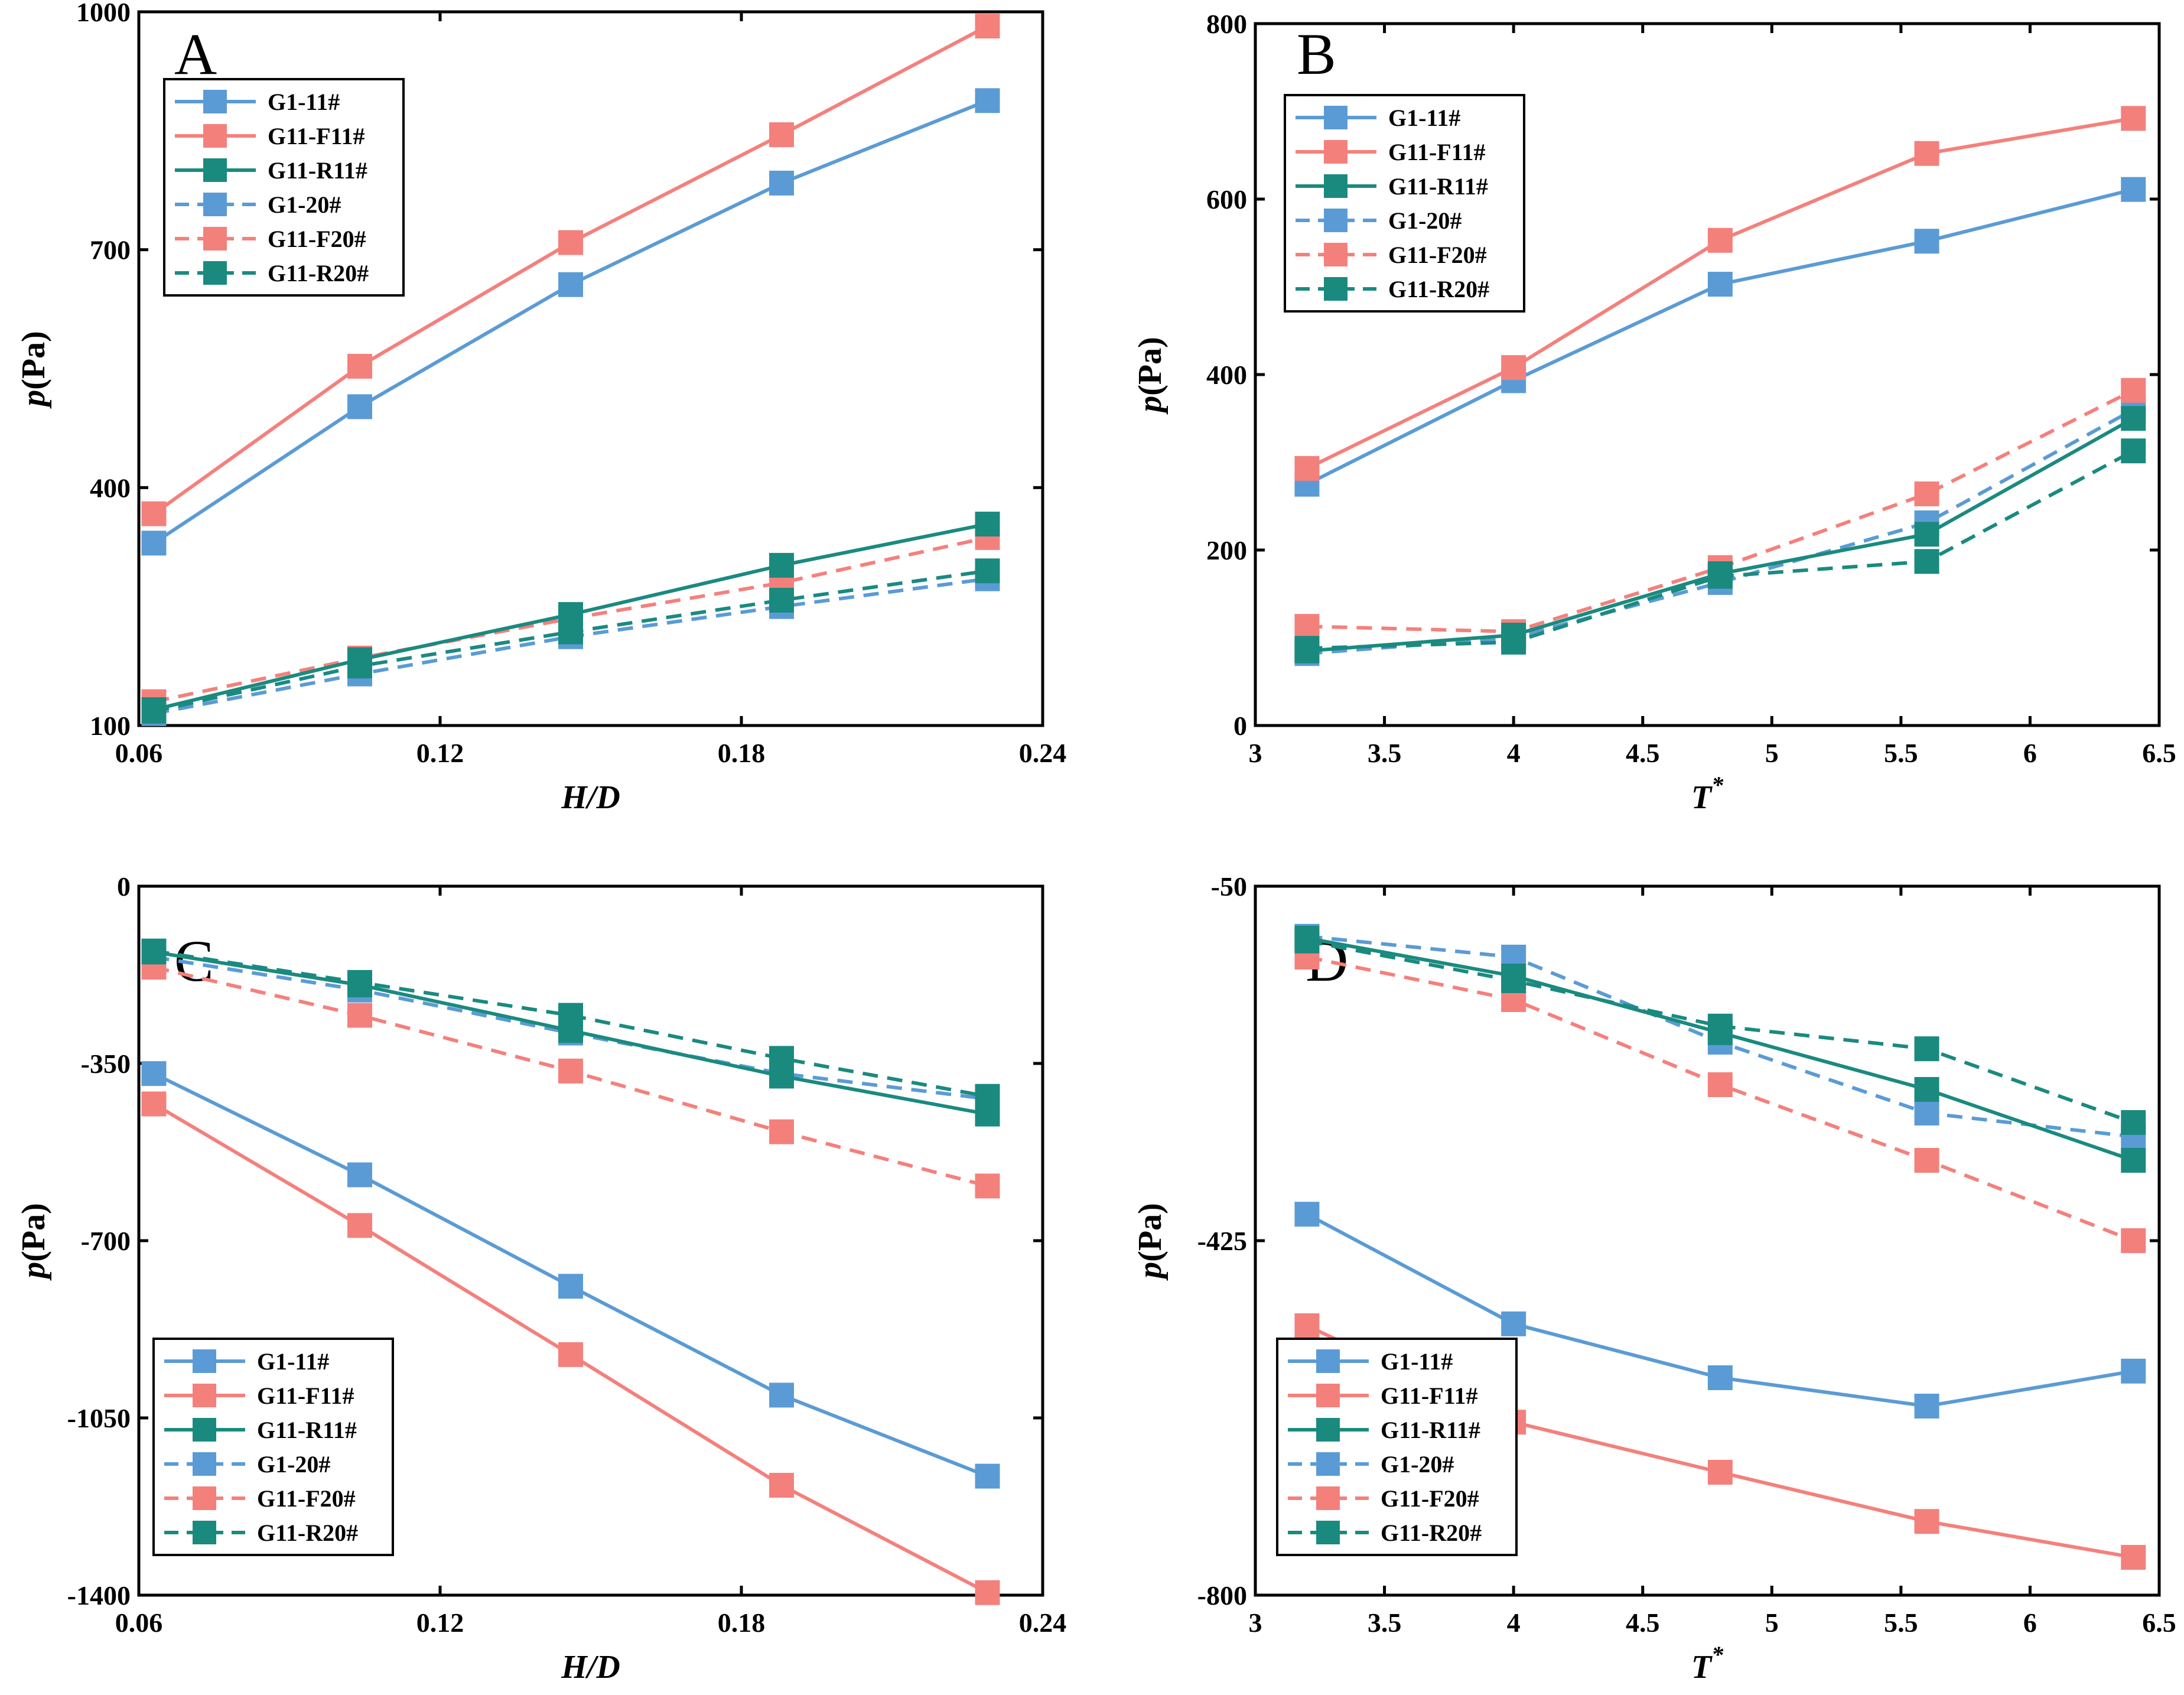  I want to click on y-axis-title-unit: (Pa), so click(33, 360).